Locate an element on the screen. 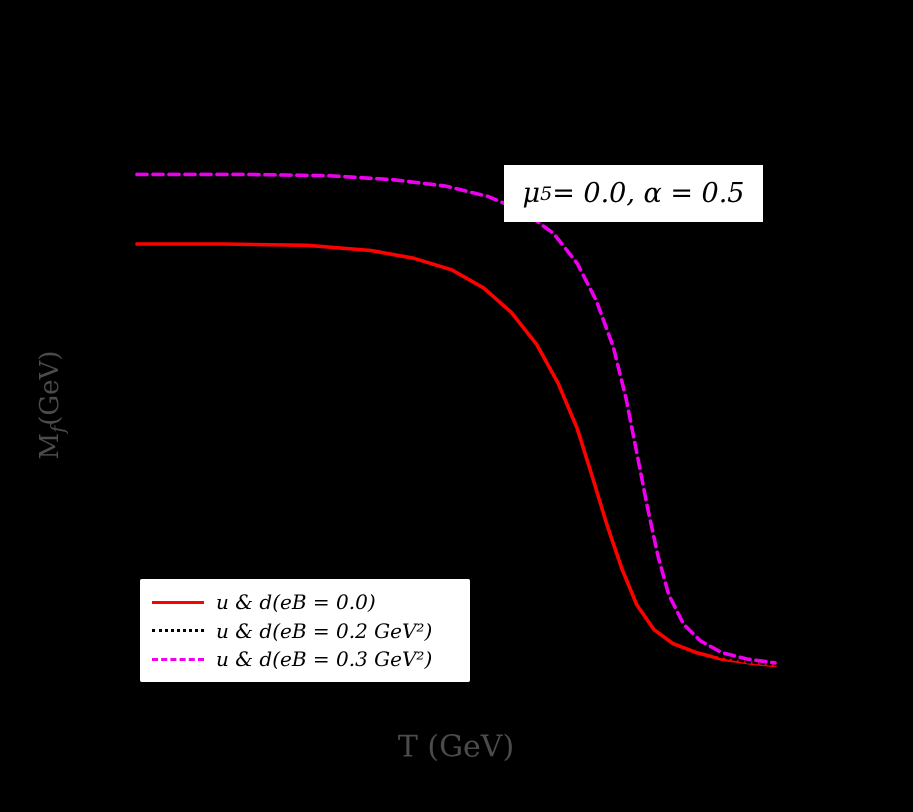 Image resolution: width=913 pixels, height=812 pixels. y-axis-label-sub: f is located at coordinates (58, 429).